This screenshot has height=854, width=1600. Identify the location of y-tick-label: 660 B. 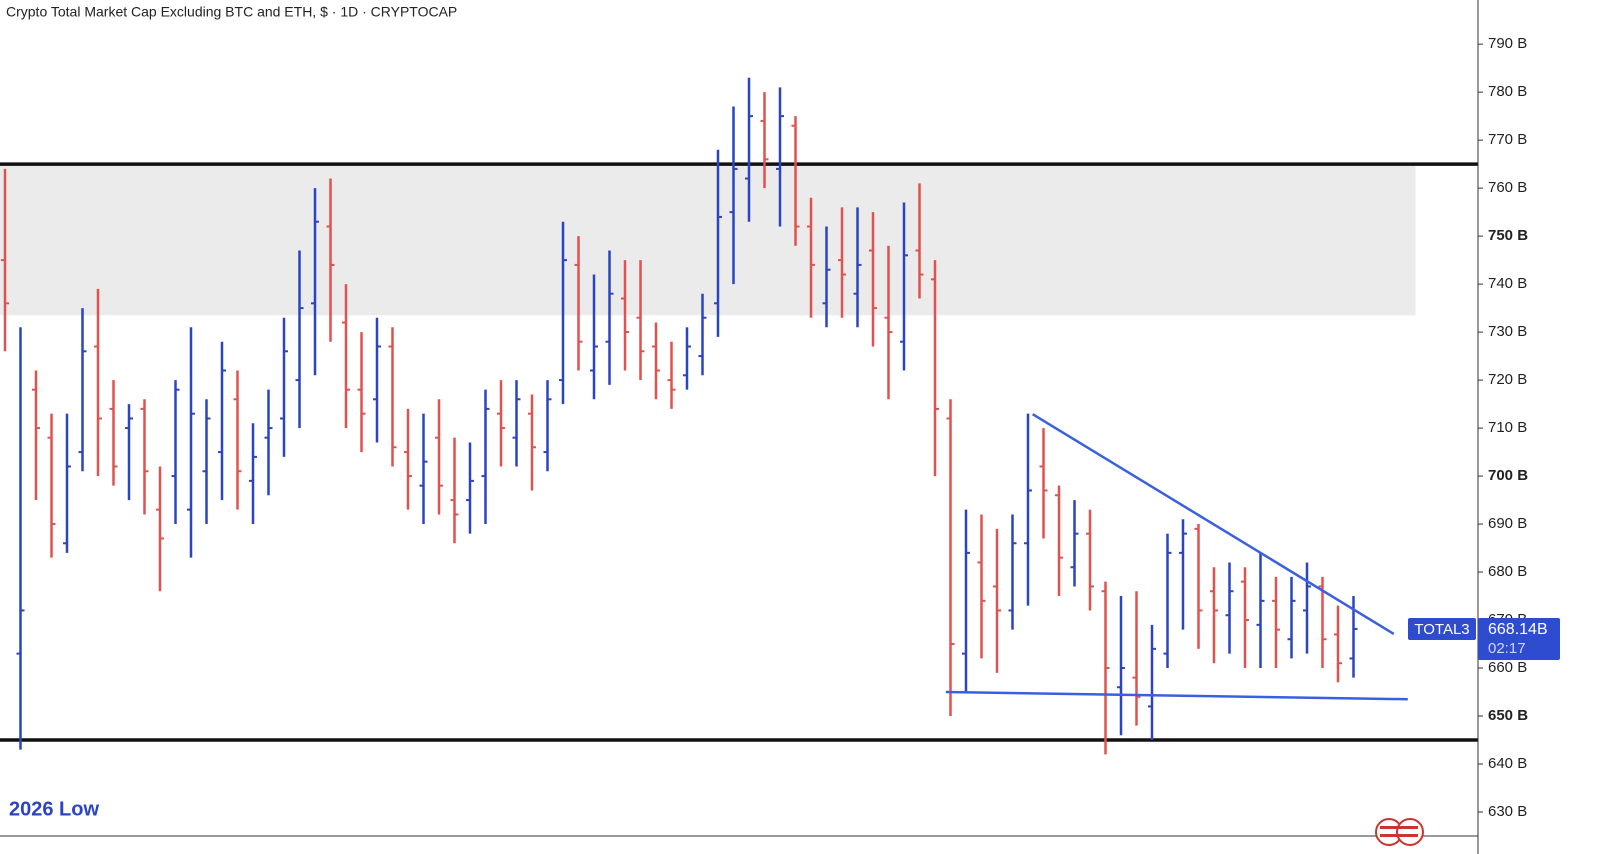
(1507, 667).